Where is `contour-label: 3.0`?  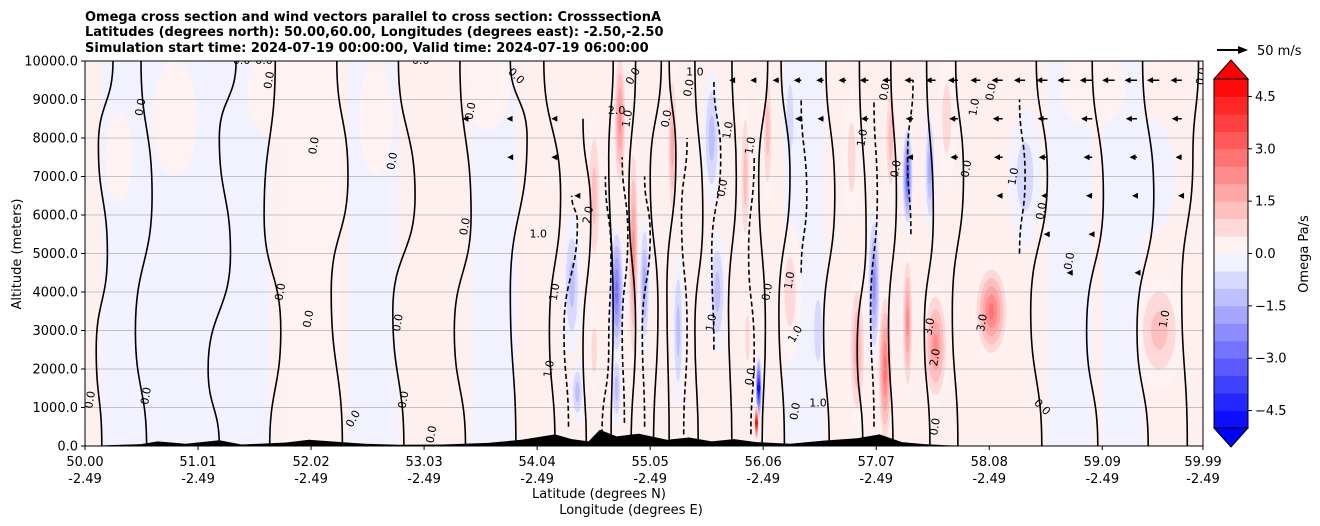 contour-label: 3.0 is located at coordinates (930, 326).